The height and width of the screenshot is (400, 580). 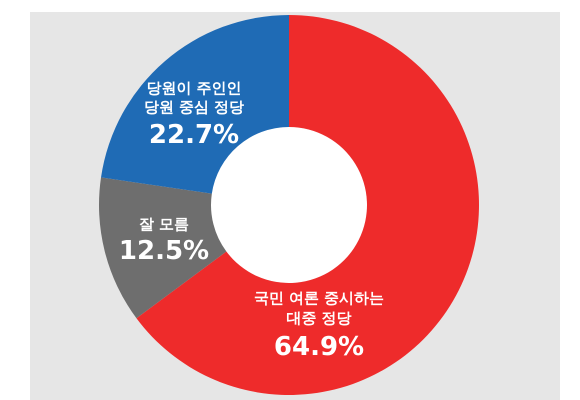 I want to click on data-label: 12.5%, so click(x=164, y=251).